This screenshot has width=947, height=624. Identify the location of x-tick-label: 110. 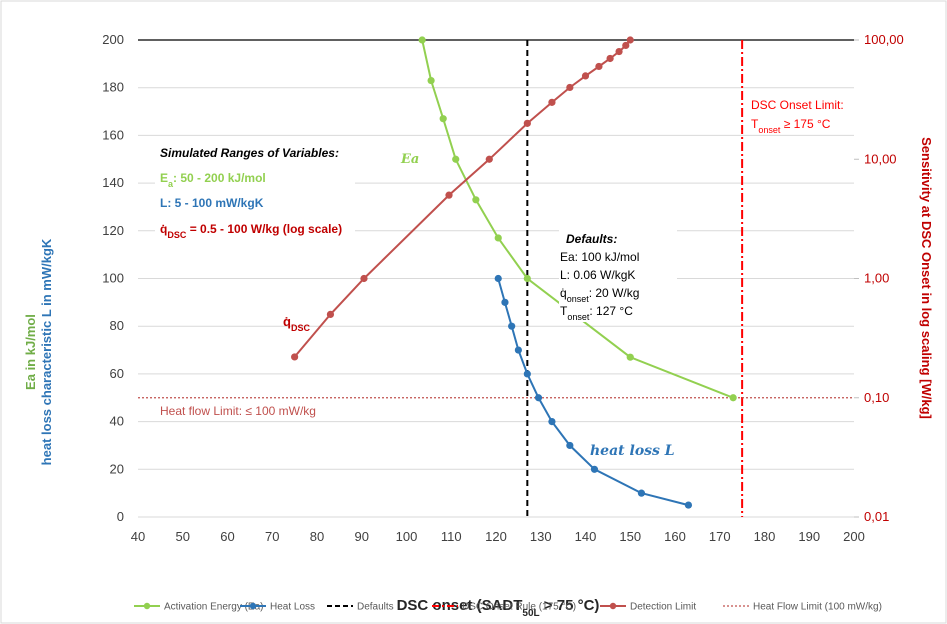
(451, 536).